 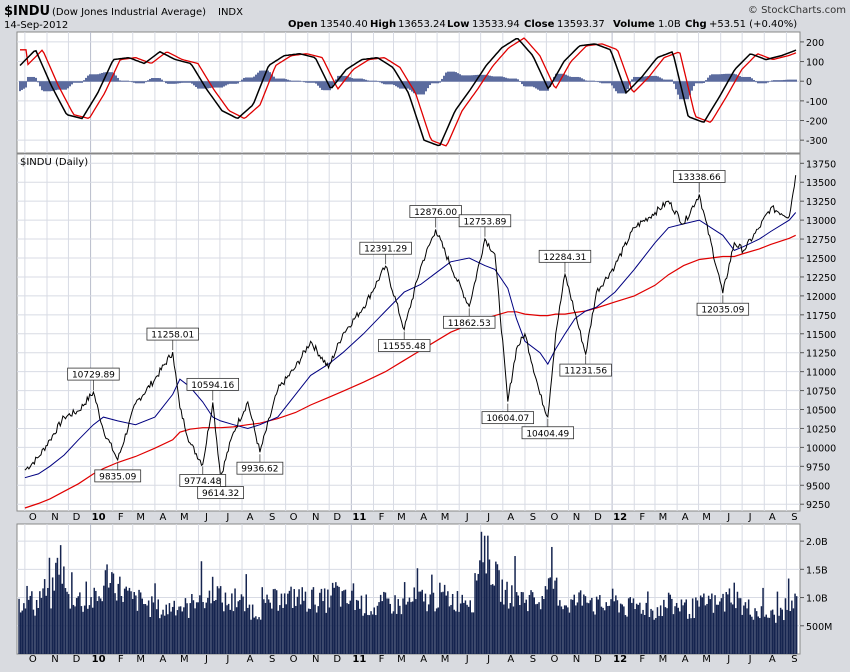 I want to click on price-annotation: 9835.09, so click(x=117, y=477).